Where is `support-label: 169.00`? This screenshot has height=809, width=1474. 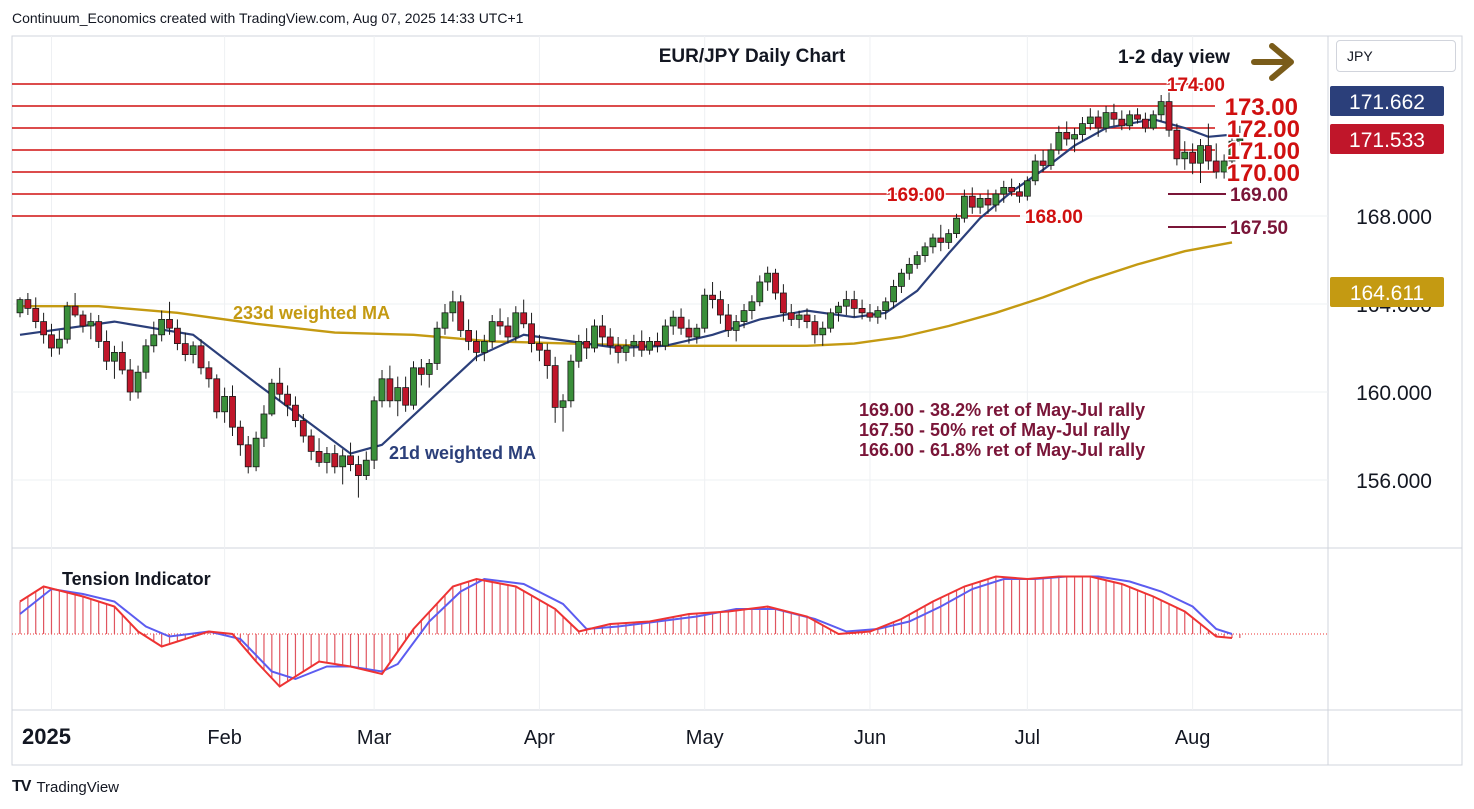
support-label: 169.00 is located at coordinates (1259, 195).